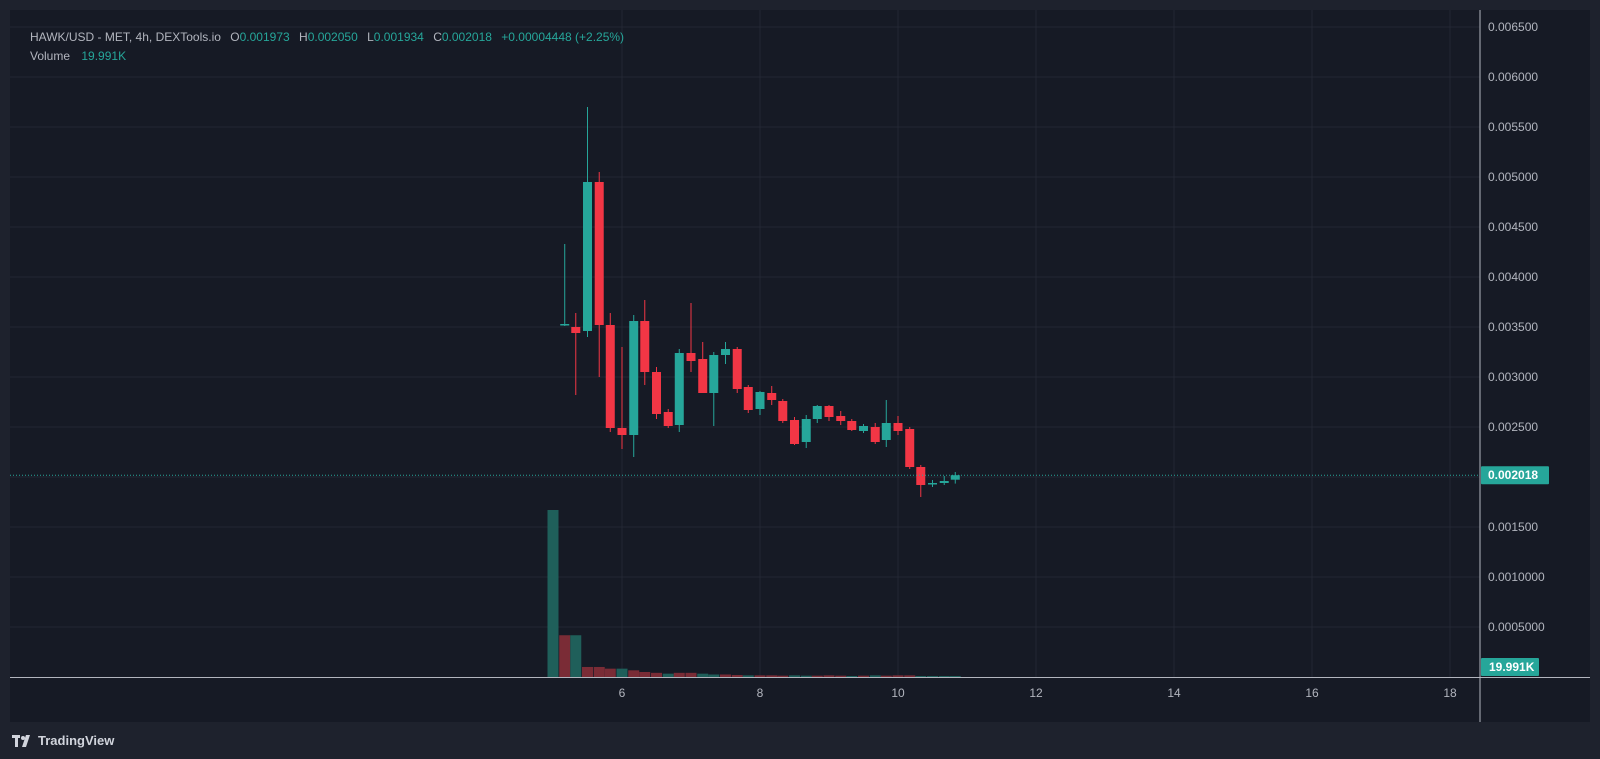 The image size is (1600, 759). What do you see at coordinates (754, 593) in the screenshot?
I see `volume-bars` at bounding box center [754, 593].